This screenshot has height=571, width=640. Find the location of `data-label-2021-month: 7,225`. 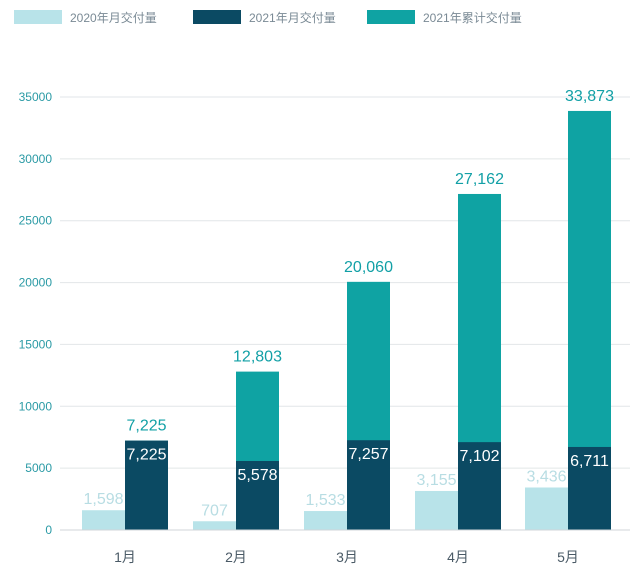

data-label-2021-month: 7,225 is located at coordinates (146, 455).